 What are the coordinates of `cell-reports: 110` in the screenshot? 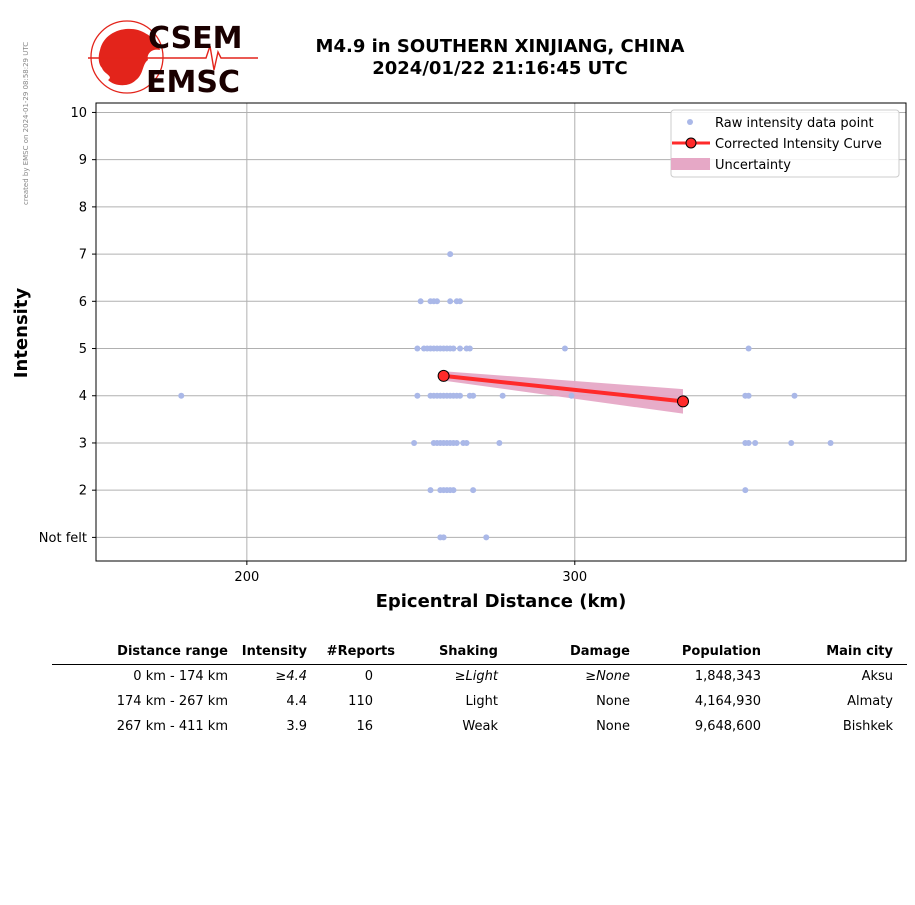 It's located at (360, 701).